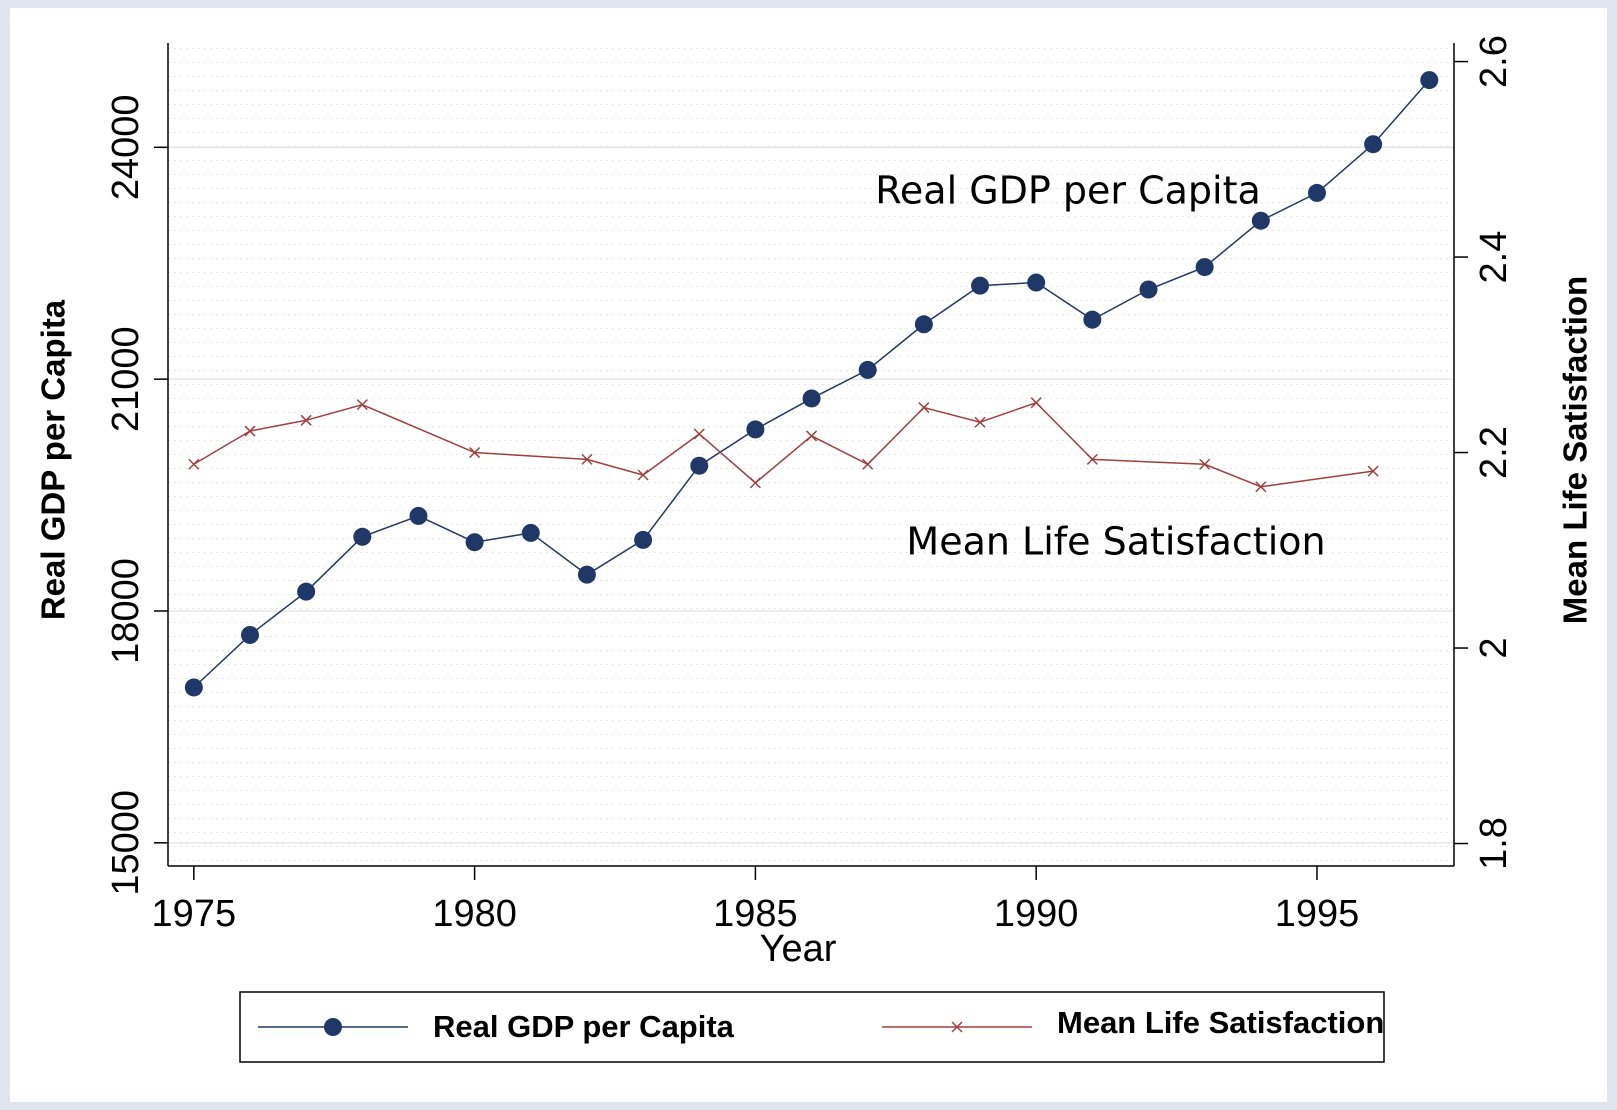 This screenshot has width=1617, height=1110. Describe the element at coordinates (1036, 914) in the screenshot. I see `x-tick-label: 1990` at that location.